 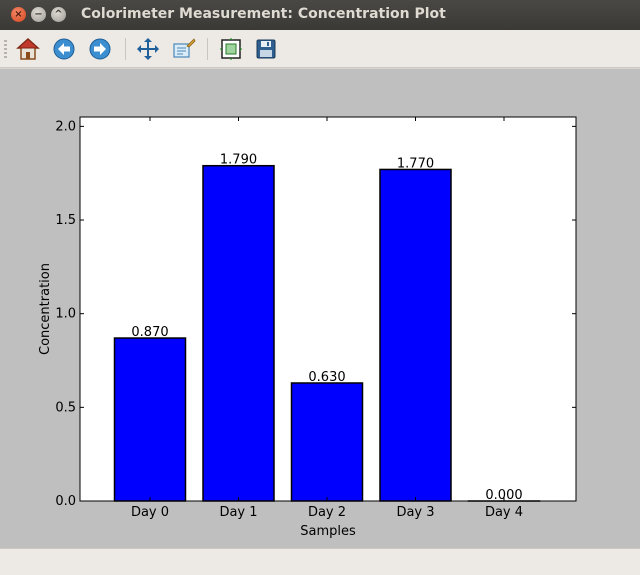 What do you see at coordinates (65, 126) in the screenshot?
I see `y-tick-label: 2.0` at bounding box center [65, 126].